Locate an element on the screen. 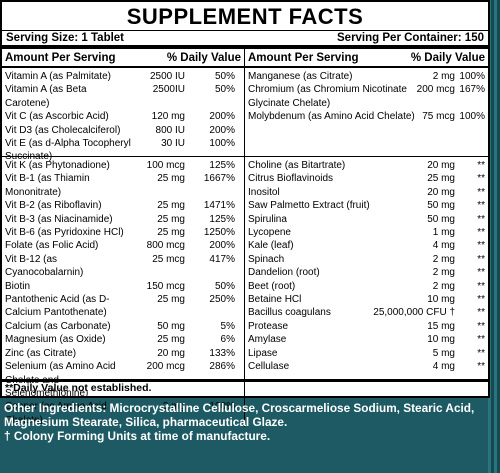 This screenshot has height=473, width=500. nutrient-name: Spinach is located at coordinates (266, 259).